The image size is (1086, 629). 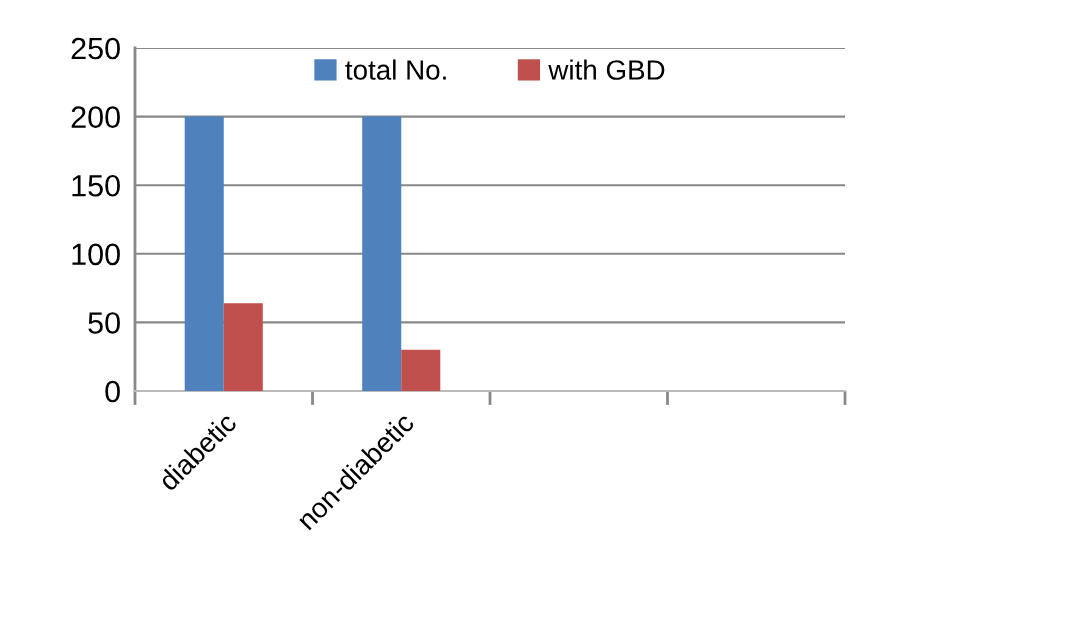 I want to click on legend-label: total No., so click(x=395, y=69).